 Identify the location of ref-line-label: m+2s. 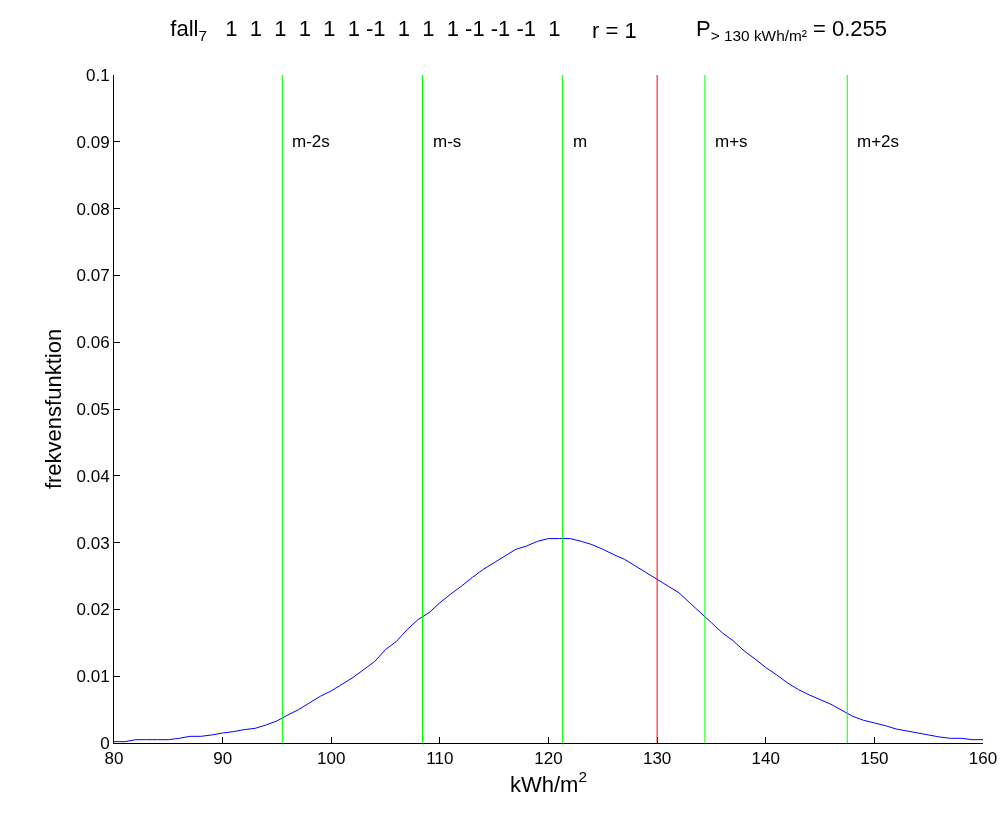
(878, 141).